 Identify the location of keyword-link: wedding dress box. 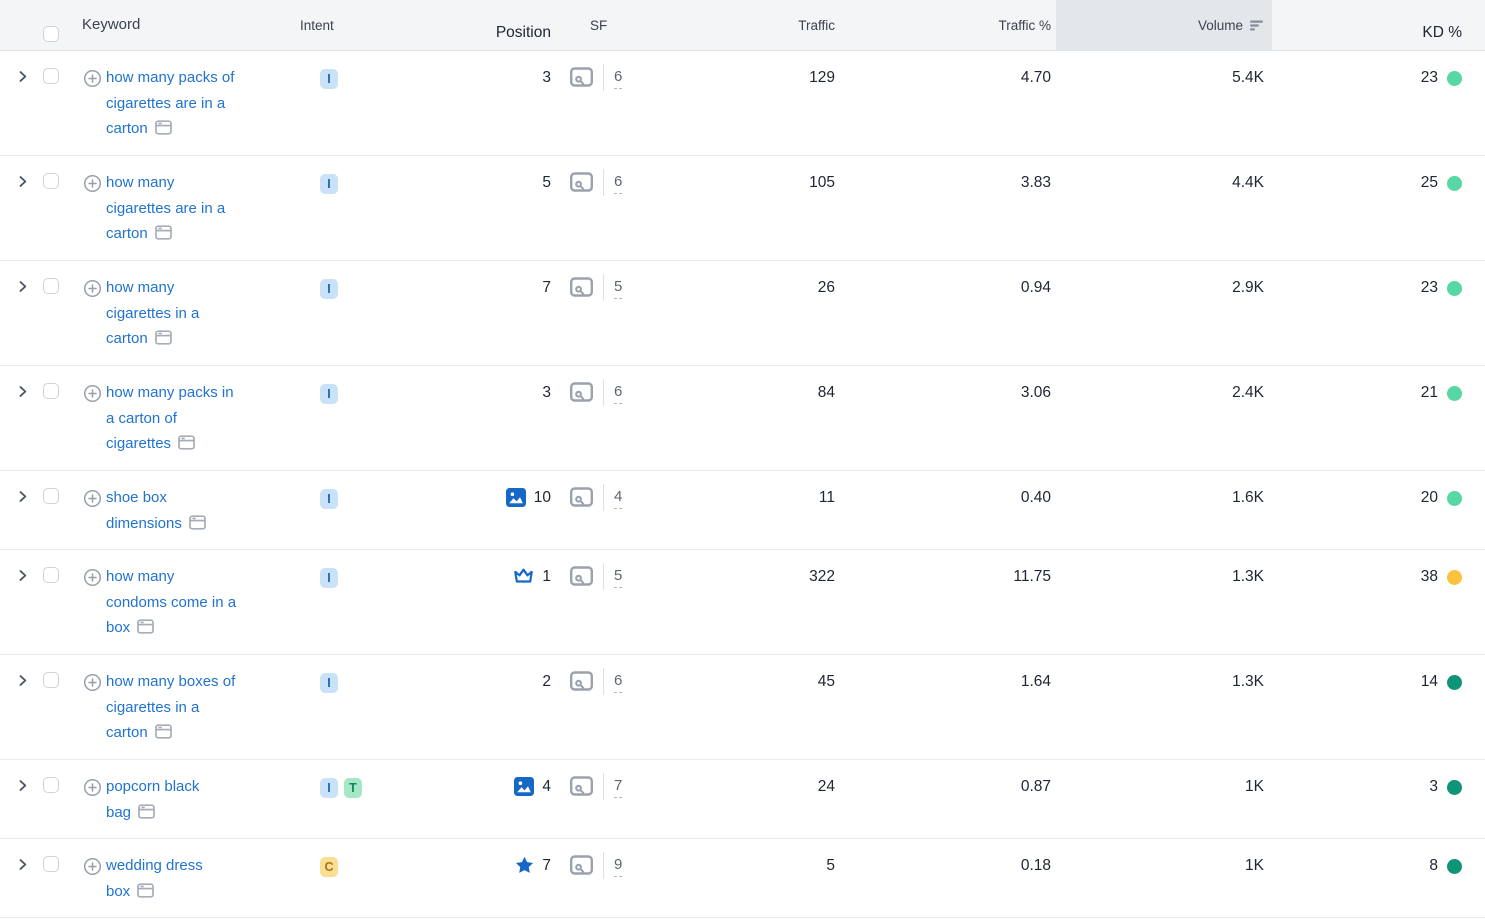
(154, 878).